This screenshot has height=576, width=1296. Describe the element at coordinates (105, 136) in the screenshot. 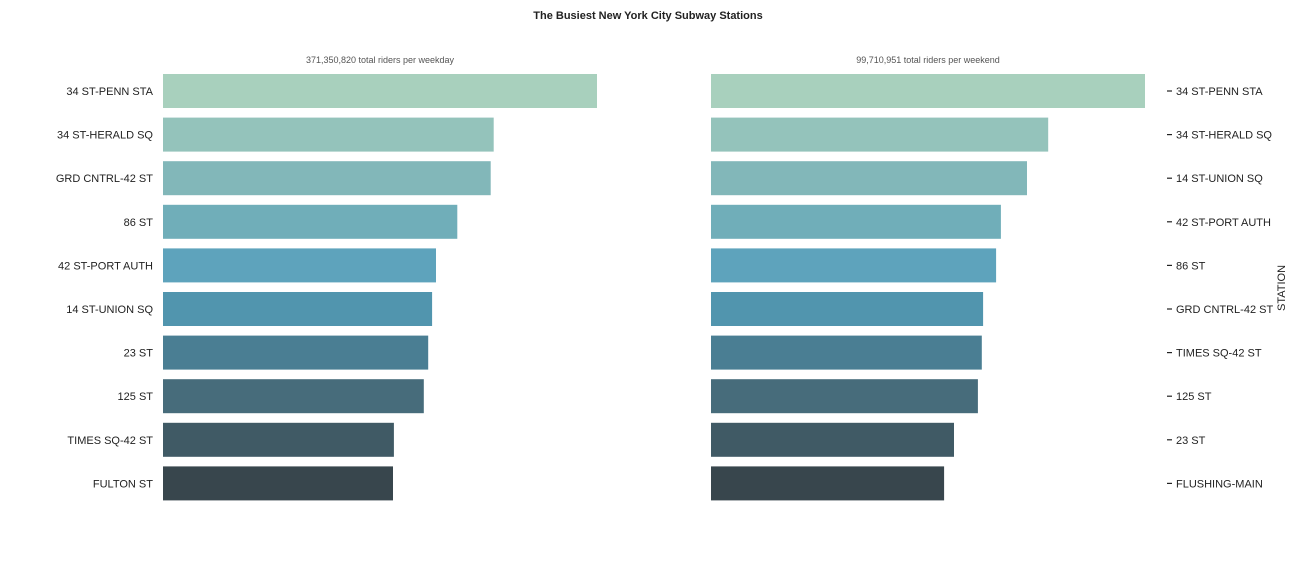

I see `weekday-tick-label-2: 34 ST-HERALD SQ` at that location.